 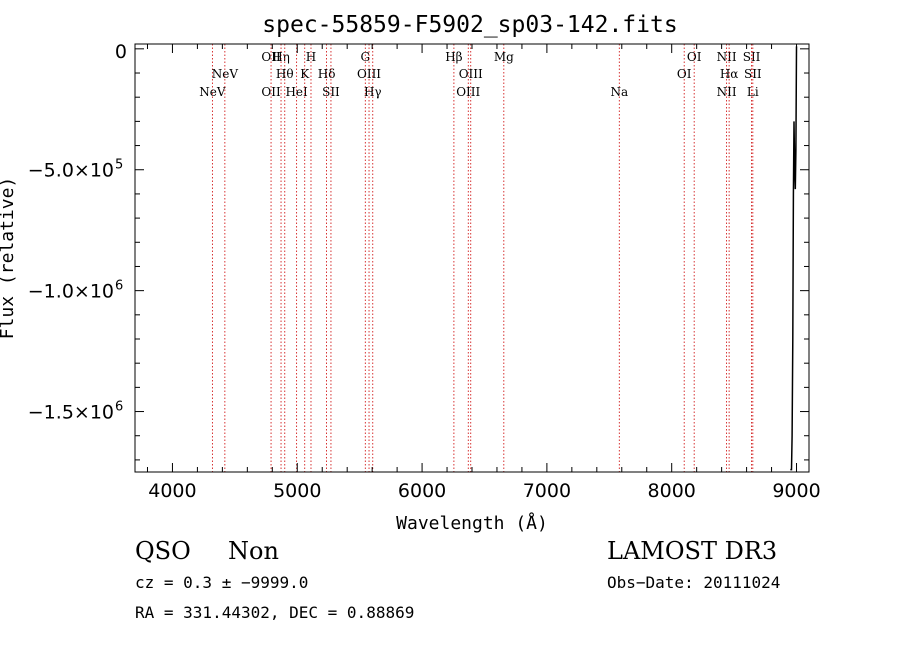 I want to click on marker-label: Mg, so click(x=504, y=57).